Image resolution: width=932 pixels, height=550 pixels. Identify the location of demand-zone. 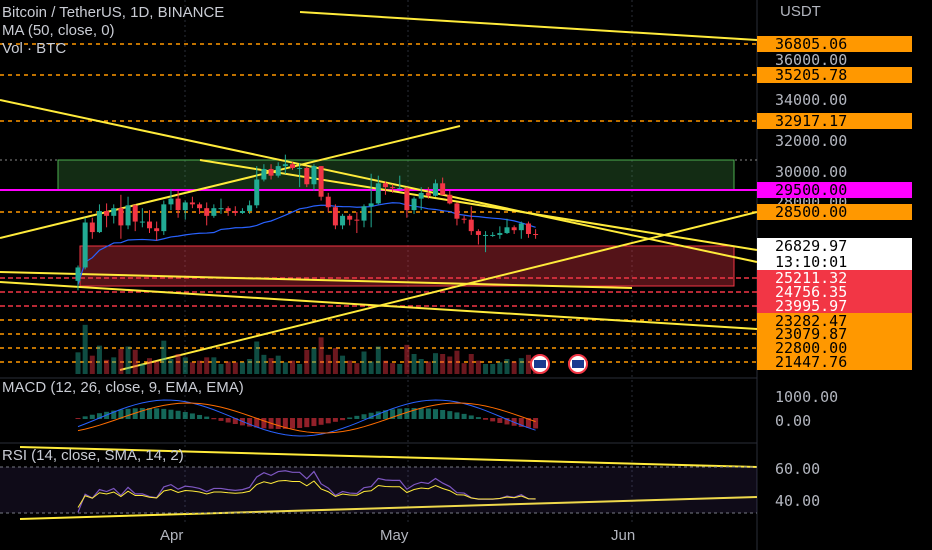
(407, 266).